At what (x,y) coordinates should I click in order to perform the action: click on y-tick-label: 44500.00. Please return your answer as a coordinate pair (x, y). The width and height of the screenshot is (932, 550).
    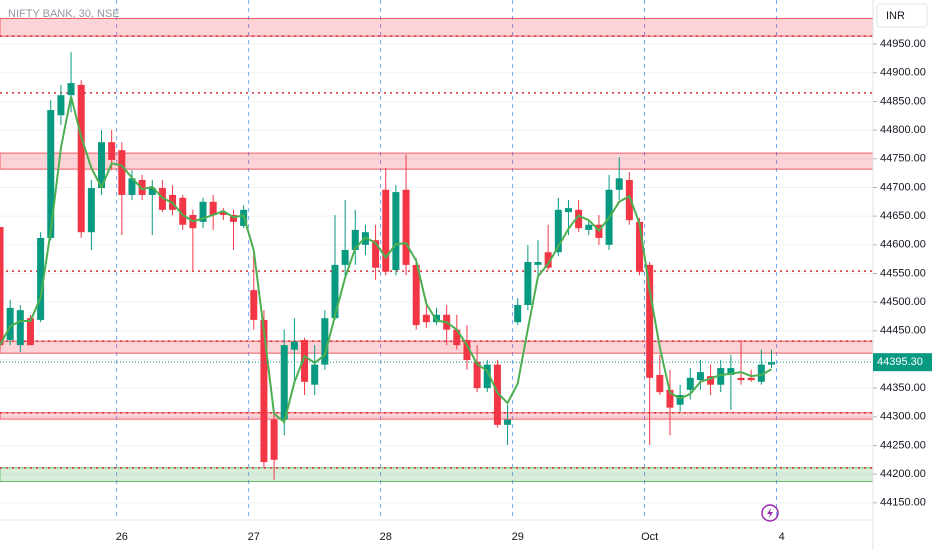
    Looking at the image, I should click on (903, 302).